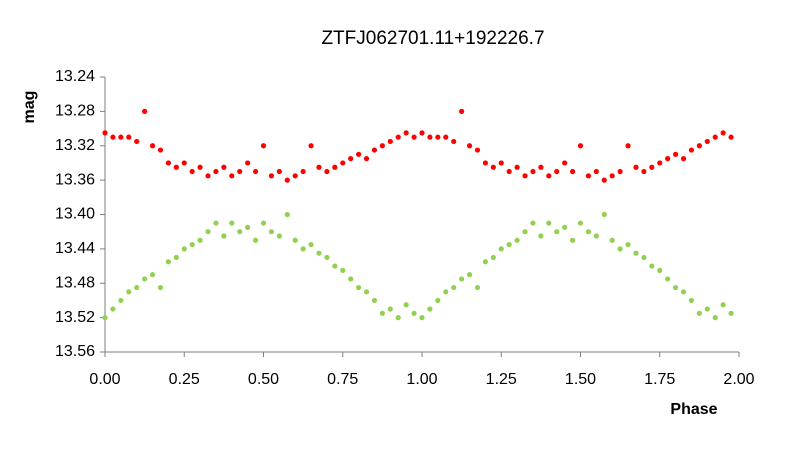 The image size is (804, 452). What do you see at coordinates (693, 409) in the screenshot?
I see `x-axis-label: Phase` at bounding box center [693, 409].